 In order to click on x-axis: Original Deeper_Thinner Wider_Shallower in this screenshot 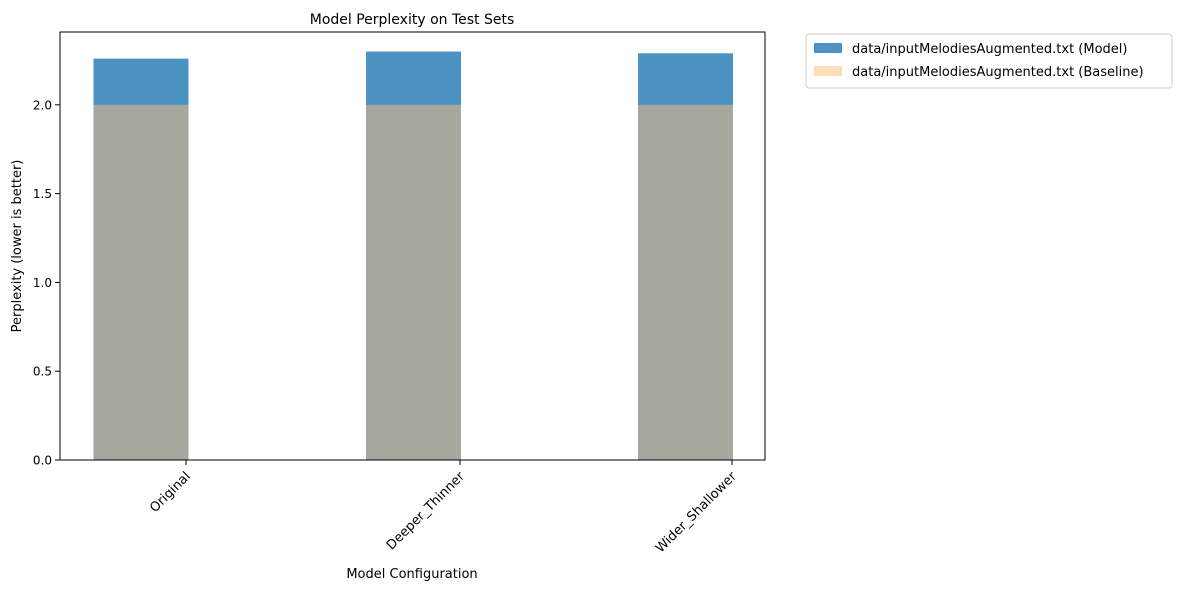, I will do `click(443, 508)`.